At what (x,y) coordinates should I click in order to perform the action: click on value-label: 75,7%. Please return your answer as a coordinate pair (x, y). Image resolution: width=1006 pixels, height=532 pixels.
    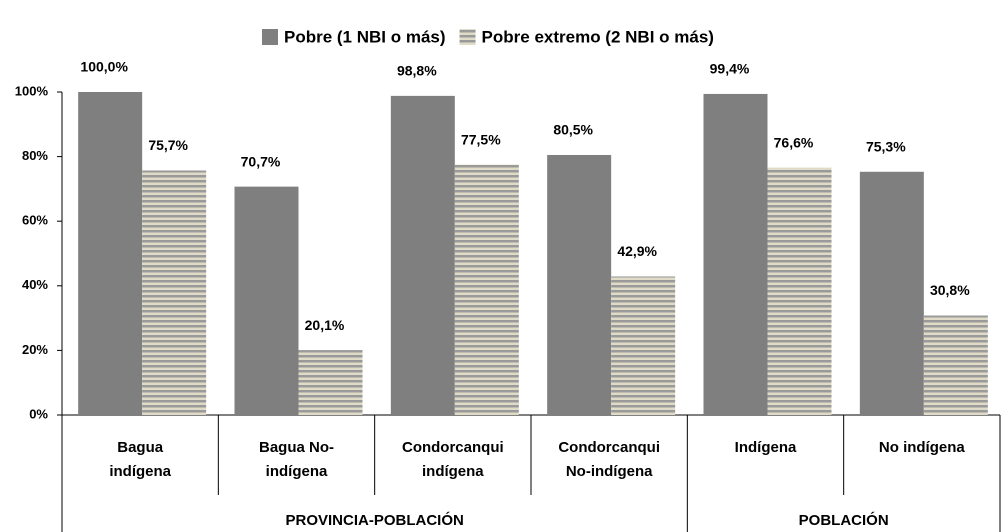
    Looking at the image, I should click on (168, 145).